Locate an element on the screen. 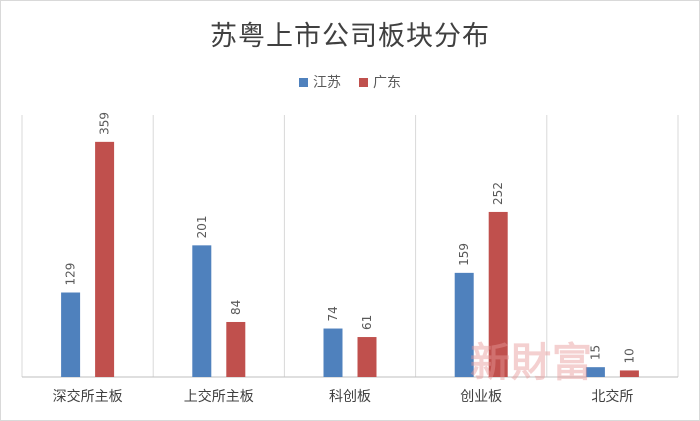 The height and width of the screenshot is (421, 700). watermark-logo: 新財富 is located at coordinates (531, 362).